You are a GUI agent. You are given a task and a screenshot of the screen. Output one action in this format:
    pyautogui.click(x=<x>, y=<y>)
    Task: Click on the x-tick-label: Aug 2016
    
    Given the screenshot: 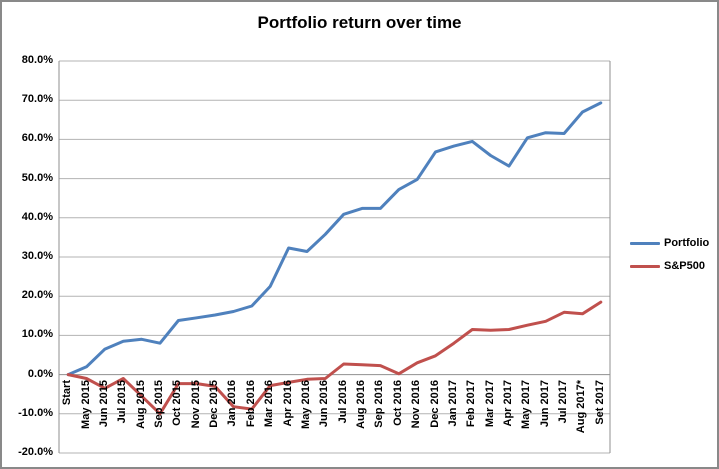 What is the action you would take?
    pyautogui.click(x=361, y=404)
    